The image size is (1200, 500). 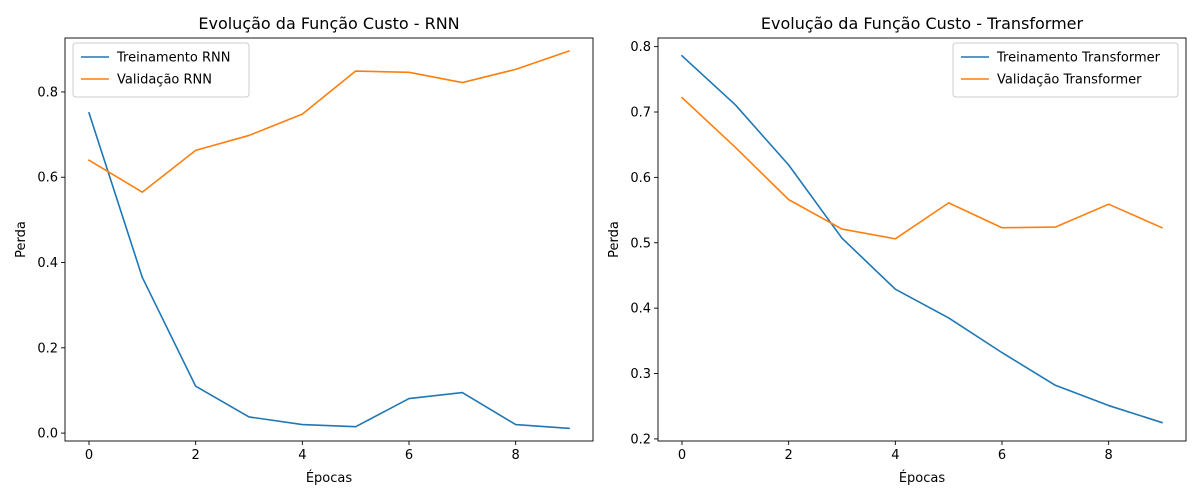 What do you see at coordinates (328, 23) in the screenshot?
I see `chart-title: Evolução da Função Custo - RNN` at bounding box center [328, 23].